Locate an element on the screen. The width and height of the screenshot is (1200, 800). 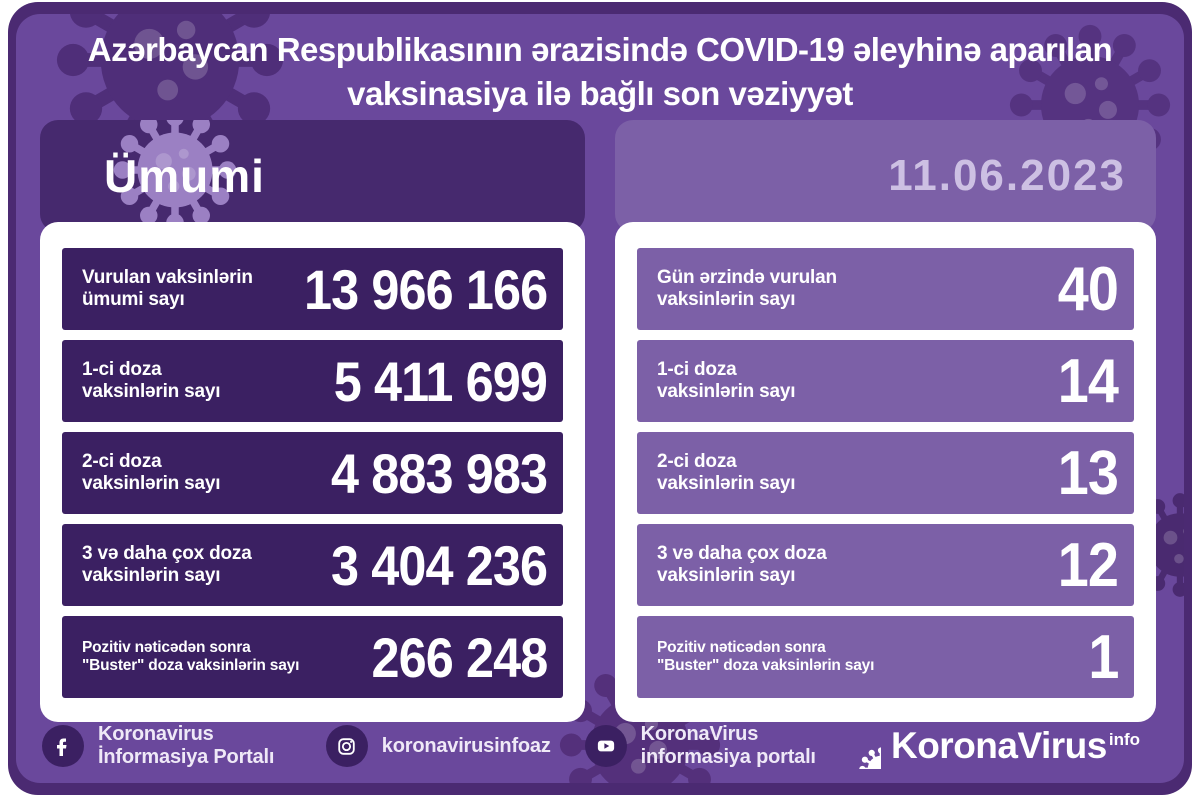
stat-value: 4 883 983 is located at coordinates (439, 473).